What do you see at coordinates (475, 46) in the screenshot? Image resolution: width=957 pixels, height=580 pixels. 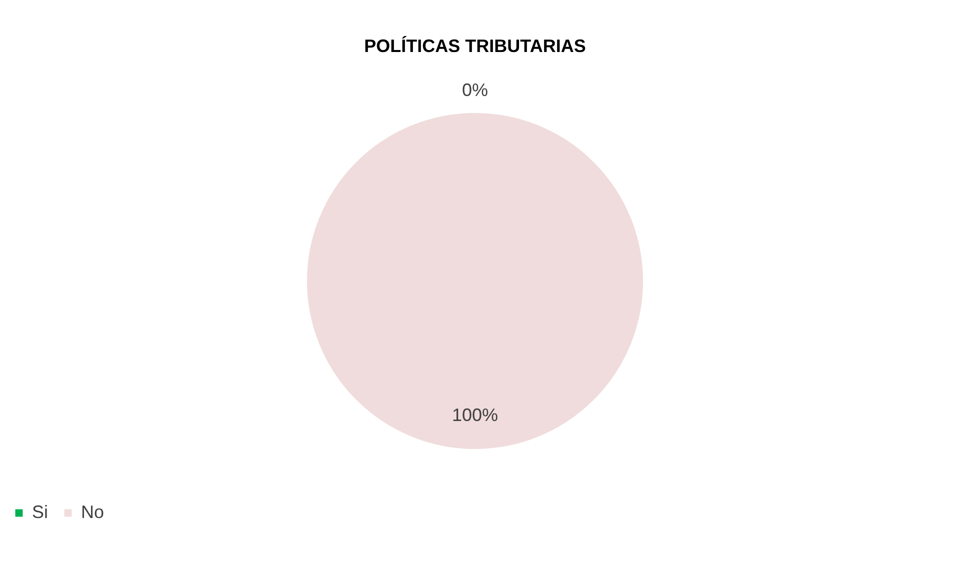 I see `chart-title: POLÍTICAS TRIBUTARIAS` at bounding box center [475, 46].